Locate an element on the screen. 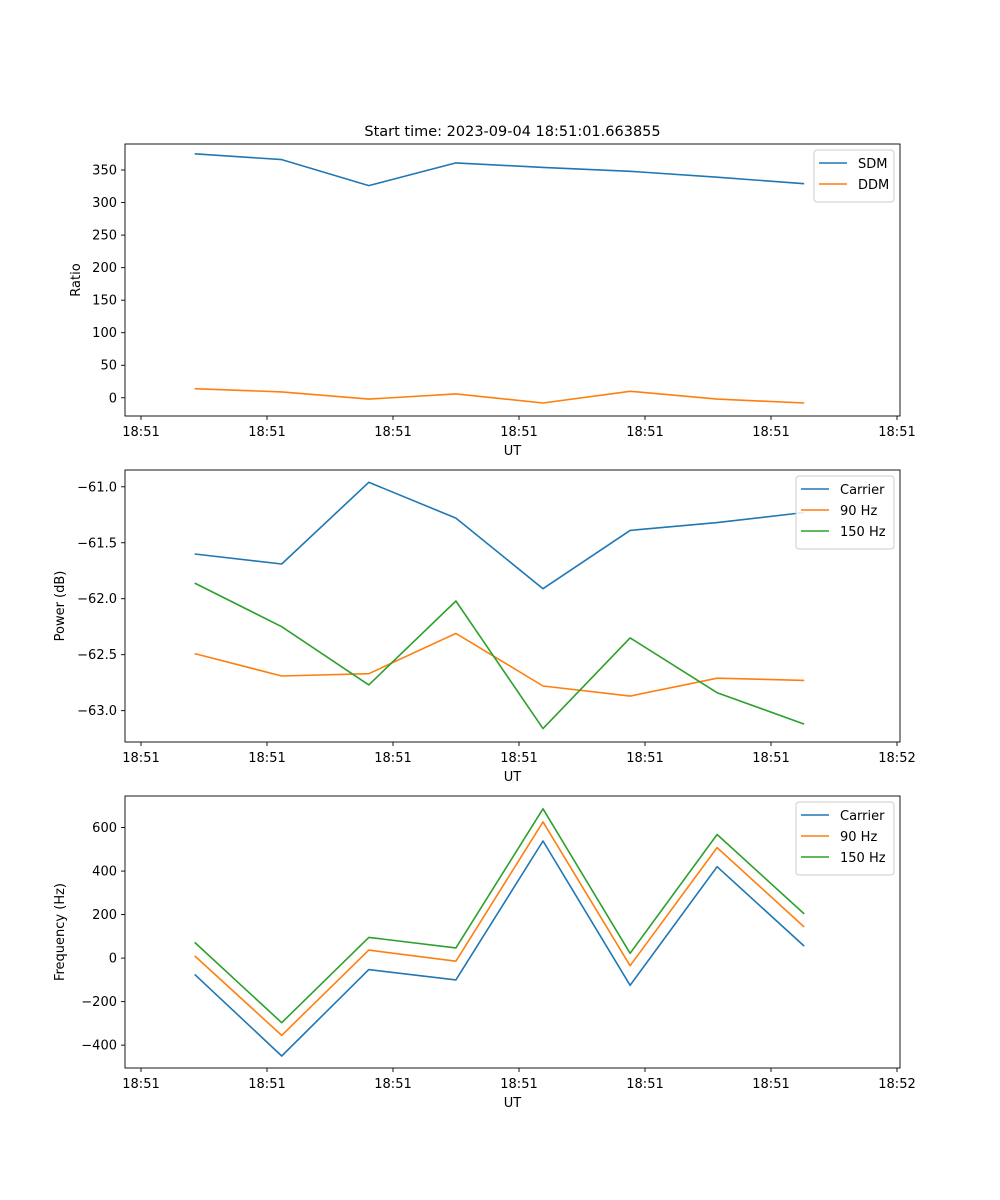 This screenshot has height=1200, width=1000. series-line-sdm is located at coordinates (499, 170).